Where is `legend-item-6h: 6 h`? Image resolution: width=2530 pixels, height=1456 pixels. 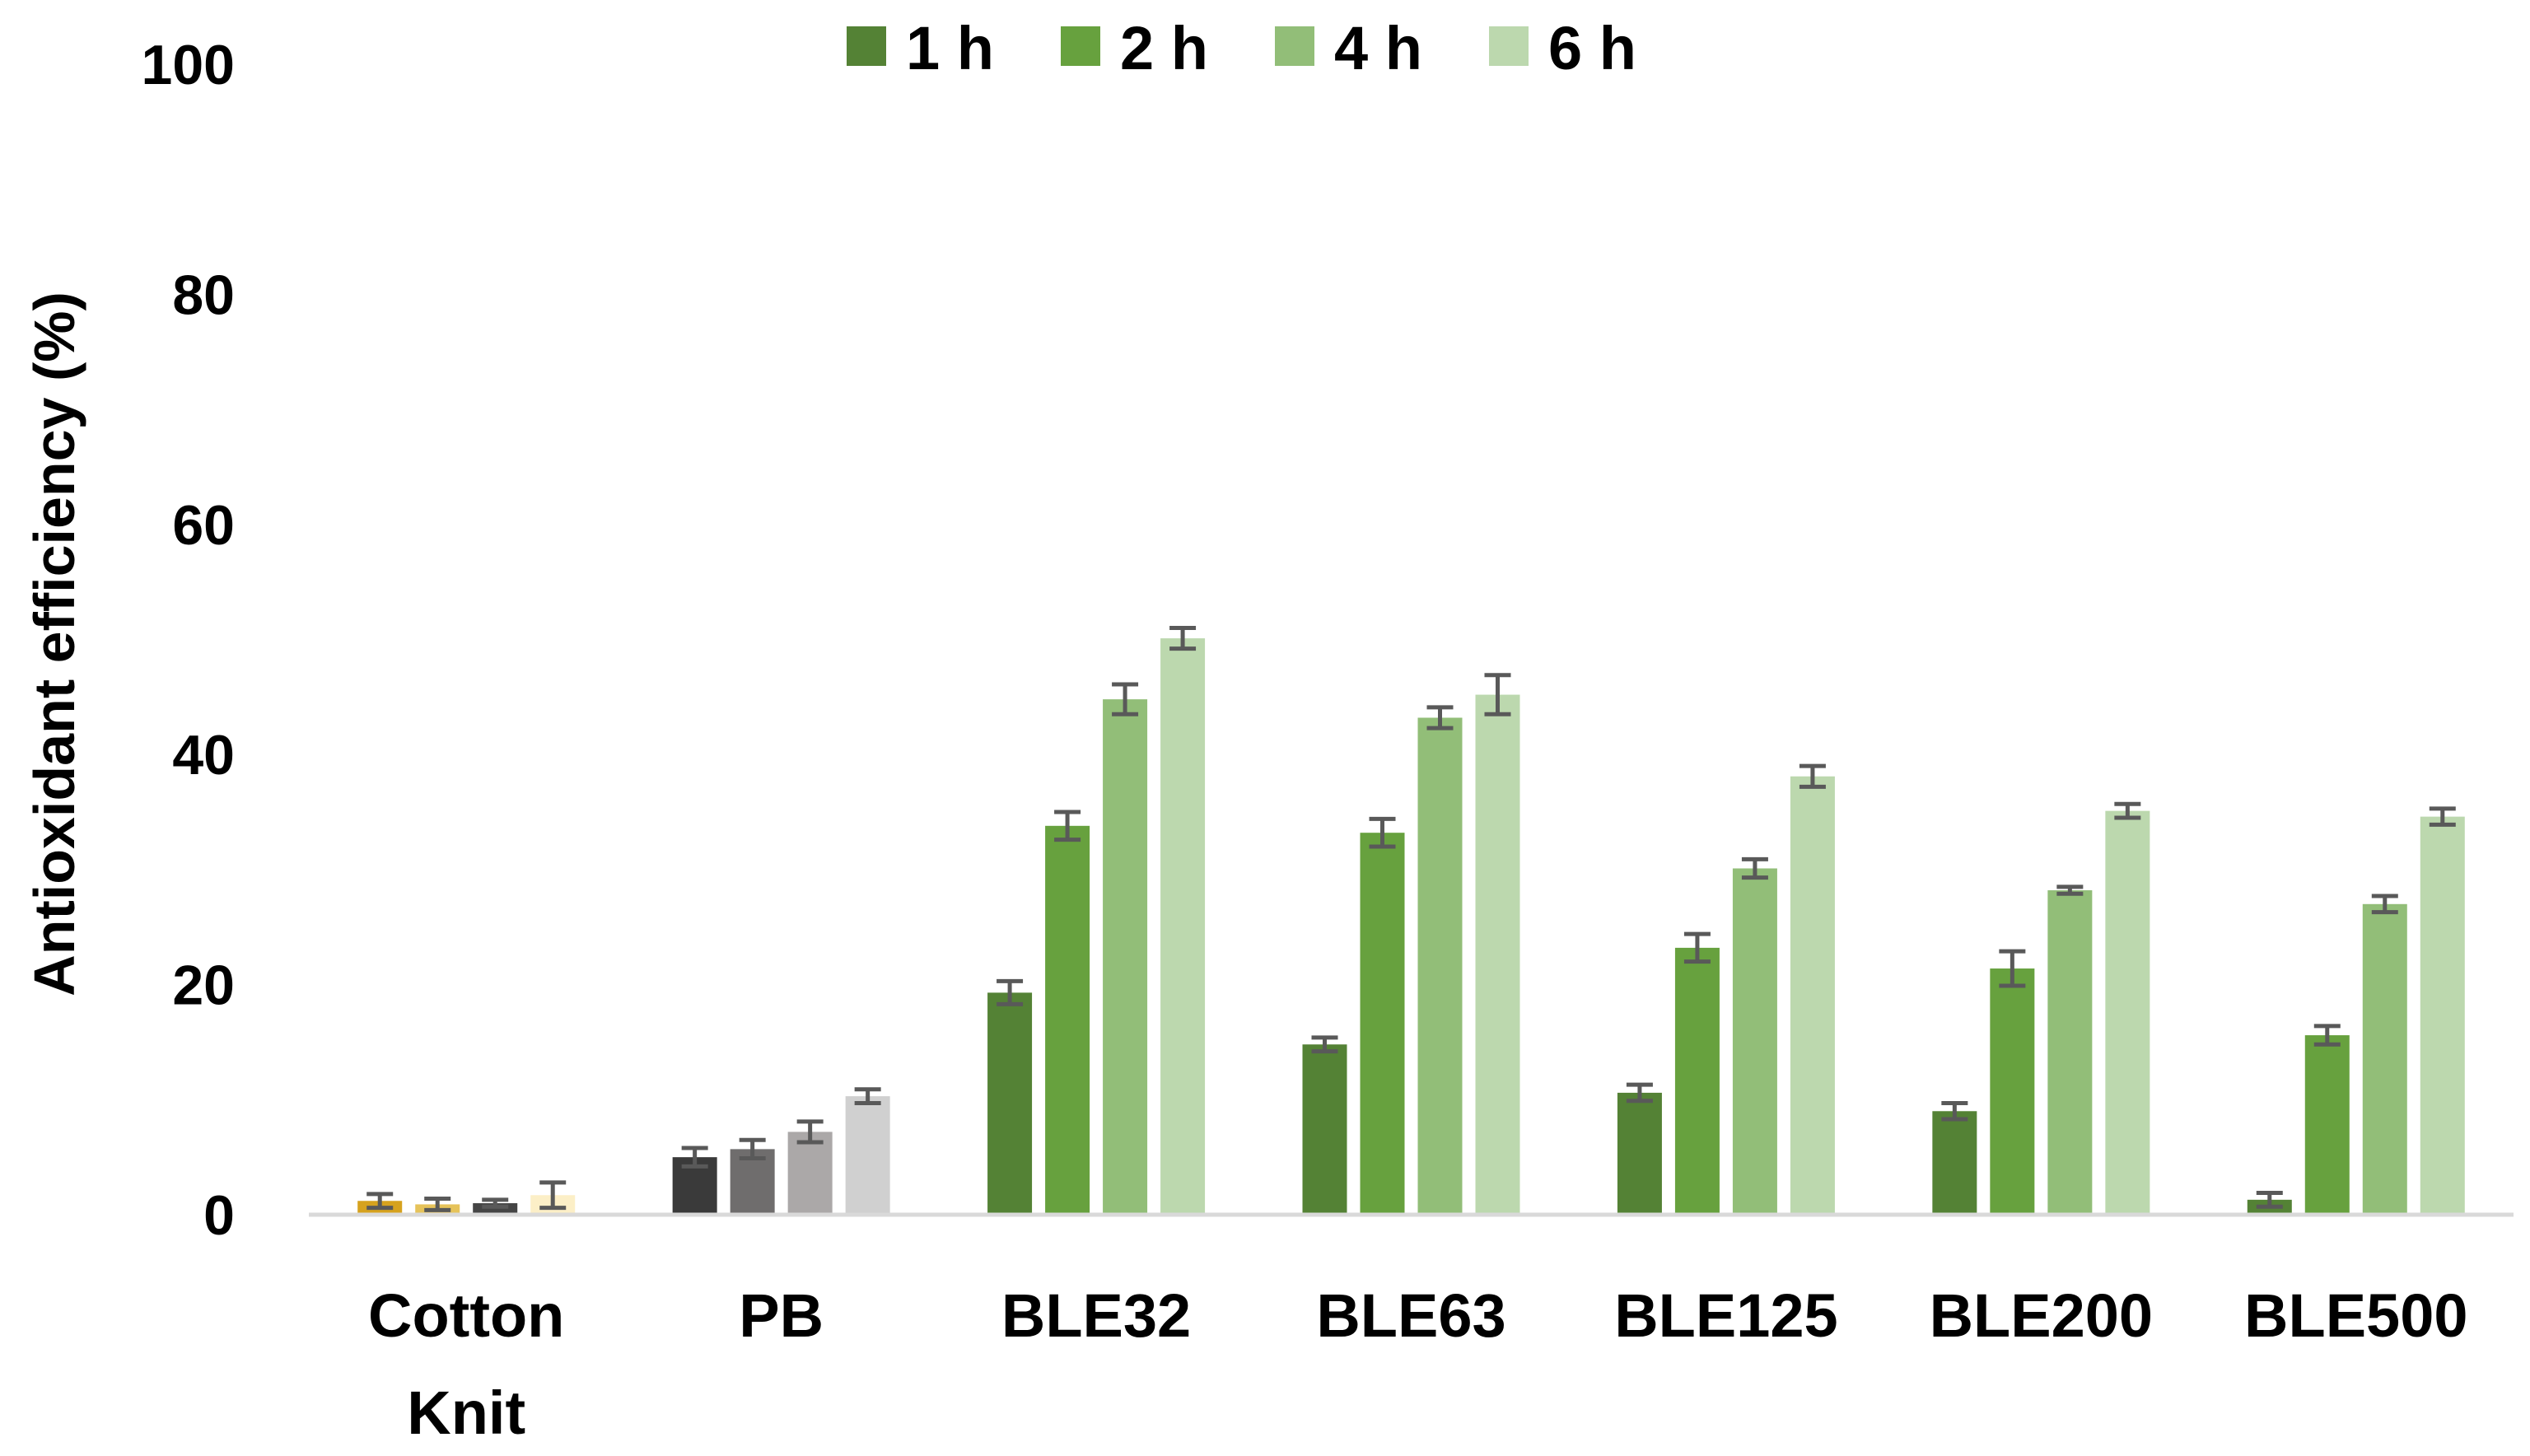
legend-item-6h: 6 h is located at coordinates (1563, 48).